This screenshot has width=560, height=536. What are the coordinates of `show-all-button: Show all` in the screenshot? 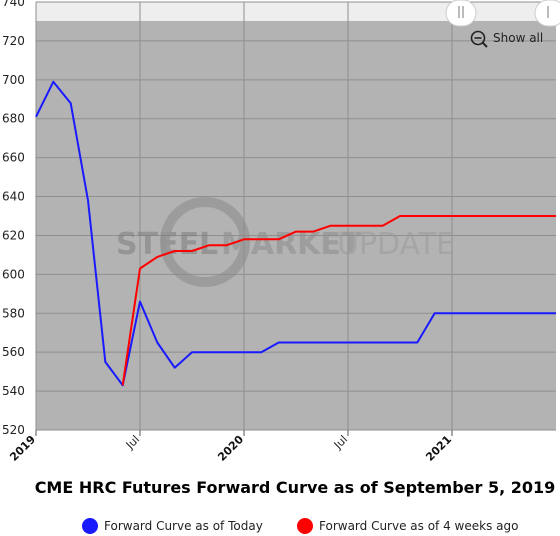 It's located at (507, 39).